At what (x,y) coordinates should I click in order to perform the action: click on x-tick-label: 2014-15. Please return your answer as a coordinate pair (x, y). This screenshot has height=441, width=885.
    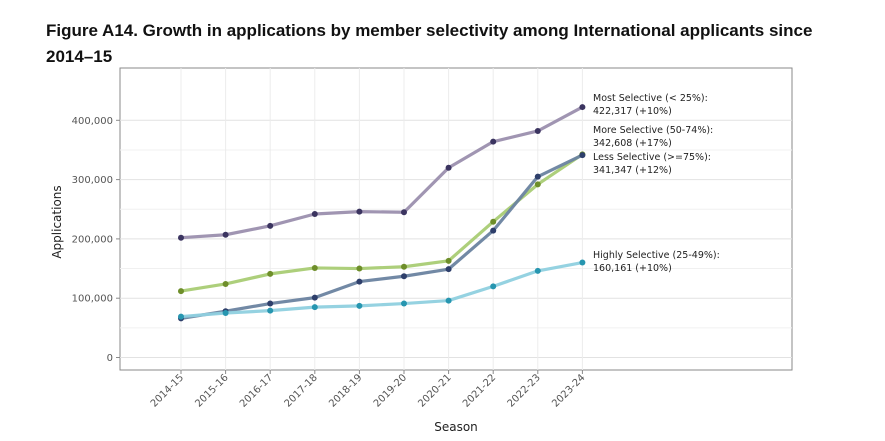
    Looking at the image, I should click on (167, 390).